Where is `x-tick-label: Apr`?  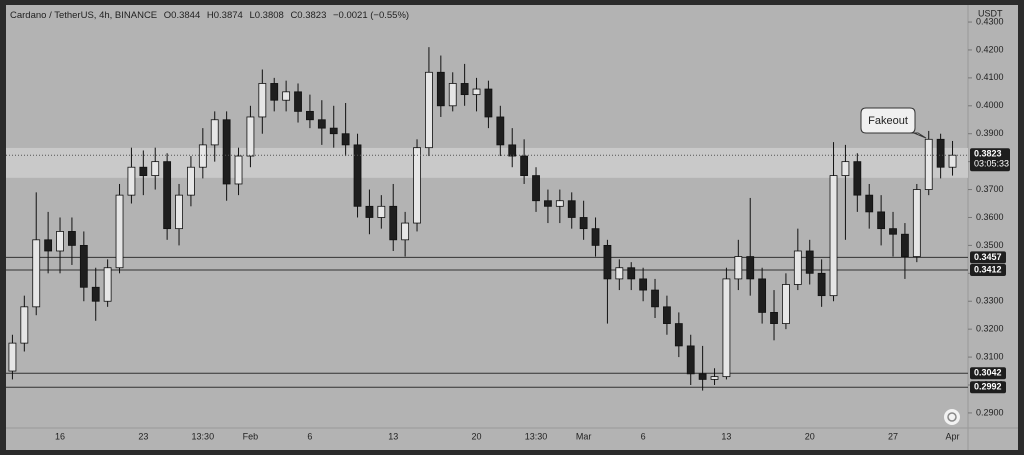 x-tick-label: Apr is located at coordinates (953, 436).